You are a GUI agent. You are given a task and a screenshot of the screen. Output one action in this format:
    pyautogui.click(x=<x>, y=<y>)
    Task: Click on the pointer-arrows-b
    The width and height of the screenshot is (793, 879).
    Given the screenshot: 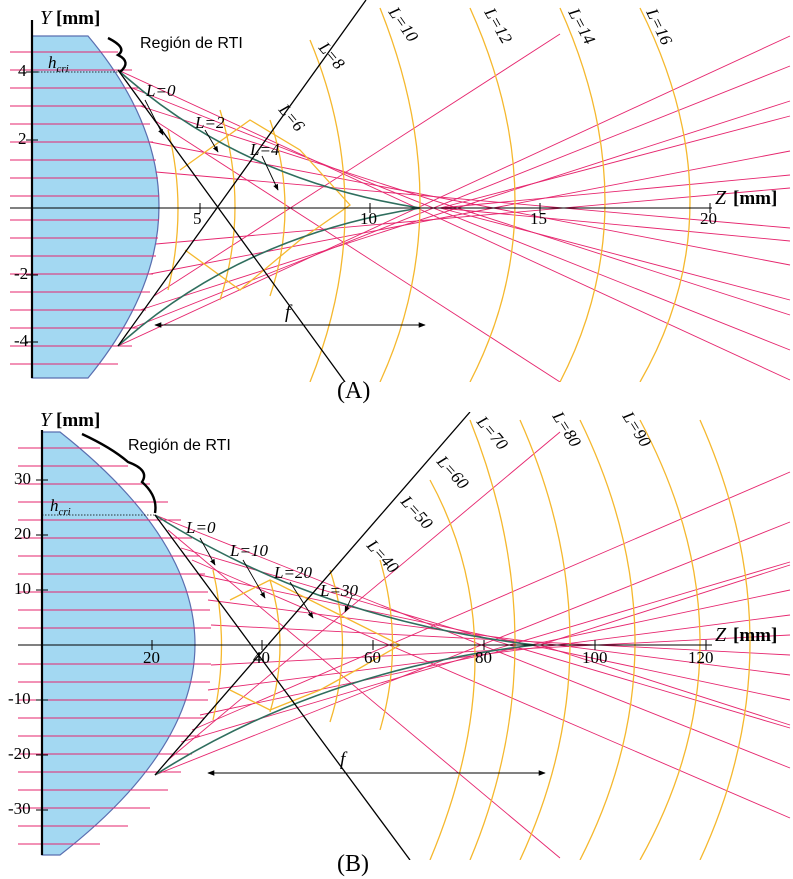 What is the action you would take?
    pyautogui.click(x=276, y=578)
    